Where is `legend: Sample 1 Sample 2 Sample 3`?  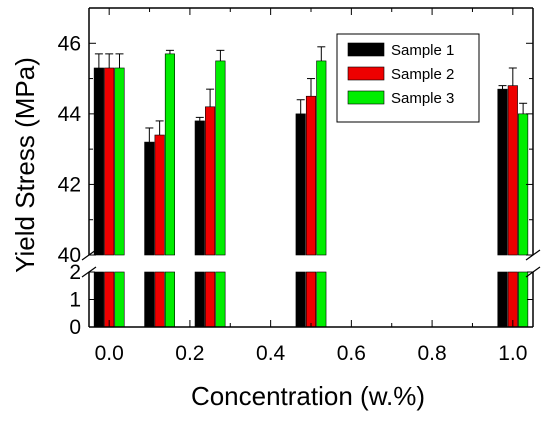 legend: Sample 1 Sample 2 Sample 3 is located at coordinates (408, 78).